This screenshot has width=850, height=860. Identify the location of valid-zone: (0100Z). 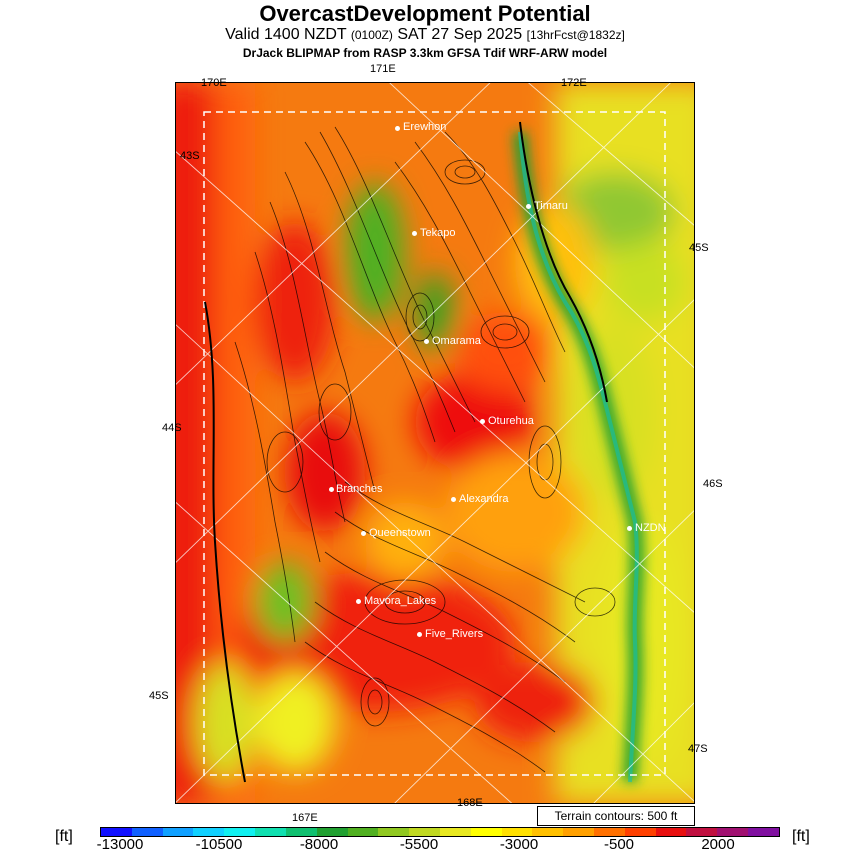
(371, 35).